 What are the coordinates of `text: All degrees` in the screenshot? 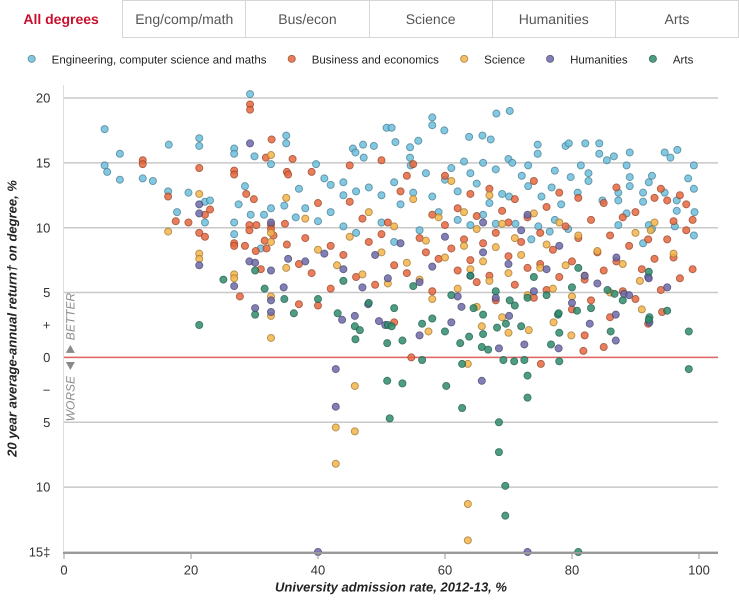 It's located at (62, 19).